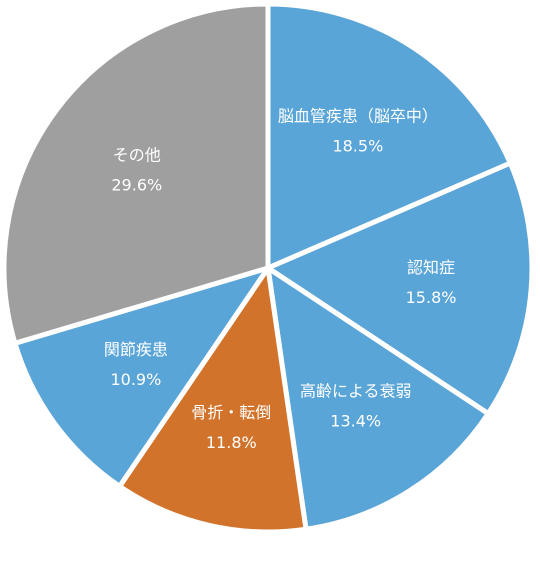  Describe the element at coordinates (358, 116) in the screenshot. I see `slice-label: 脳血管疾患（脳卒中）` at that location.